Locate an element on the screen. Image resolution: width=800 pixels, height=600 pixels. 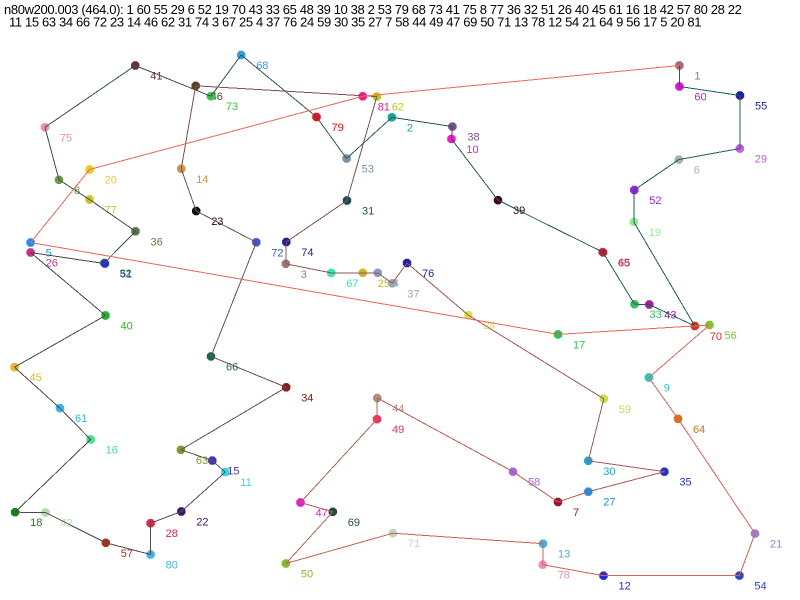
node-label: 41 is located at coordinates (156, 77).